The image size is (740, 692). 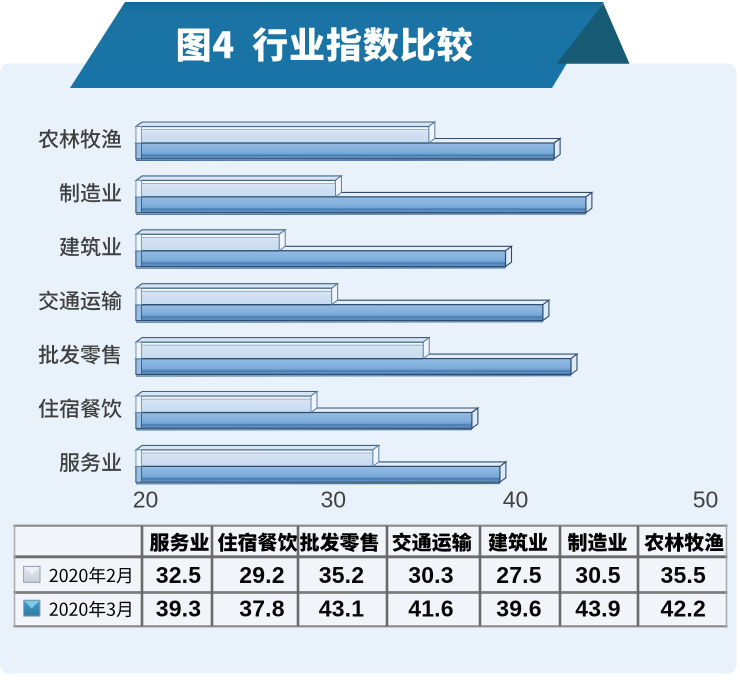 I want to click on svg-text: 20, so click(x=146, y=500).